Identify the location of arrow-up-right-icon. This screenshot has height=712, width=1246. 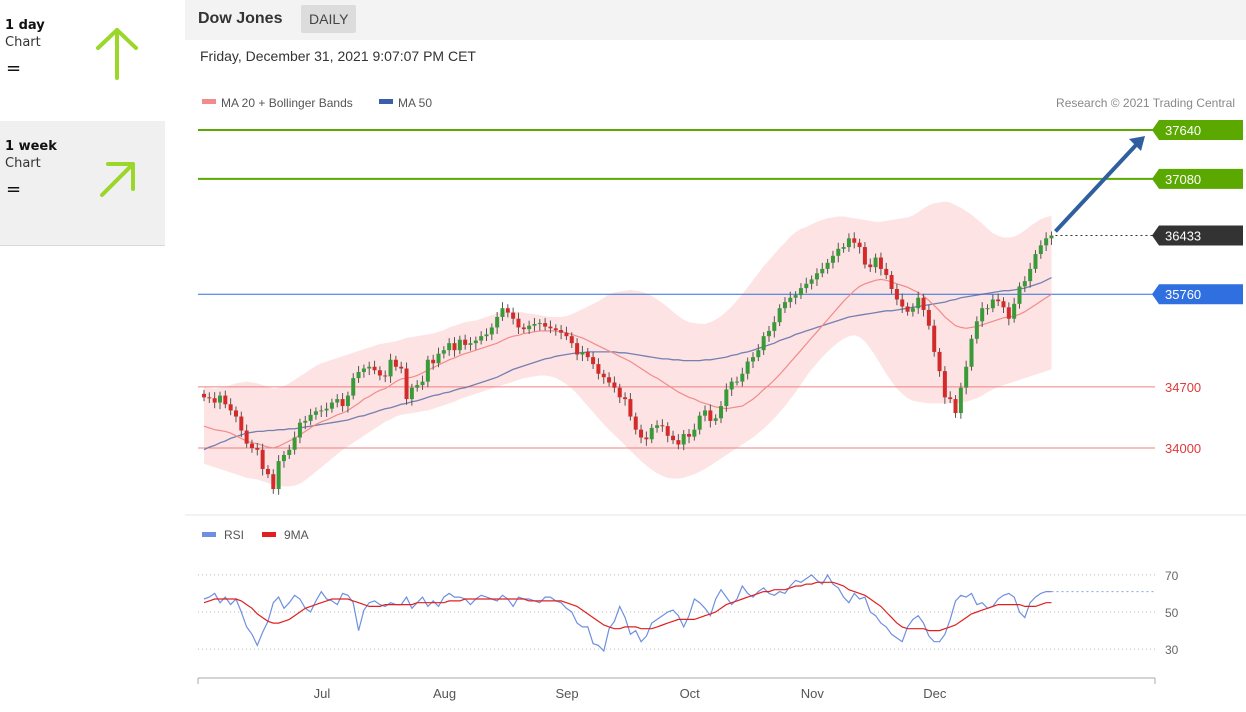
(117, 179).